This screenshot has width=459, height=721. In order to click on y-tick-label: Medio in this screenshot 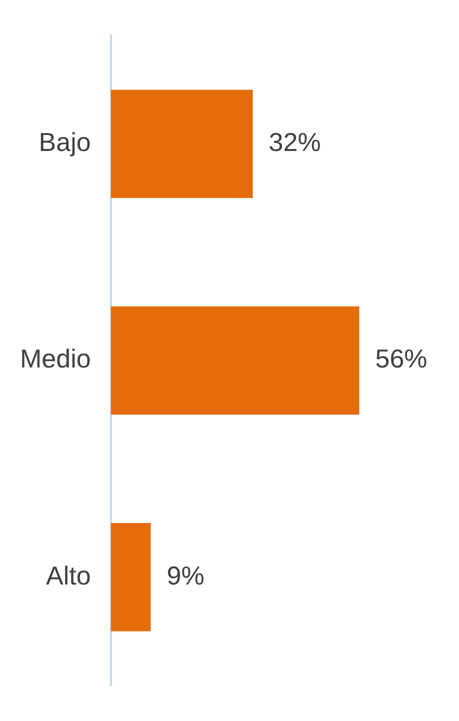, I will do `click(55, 359)`.